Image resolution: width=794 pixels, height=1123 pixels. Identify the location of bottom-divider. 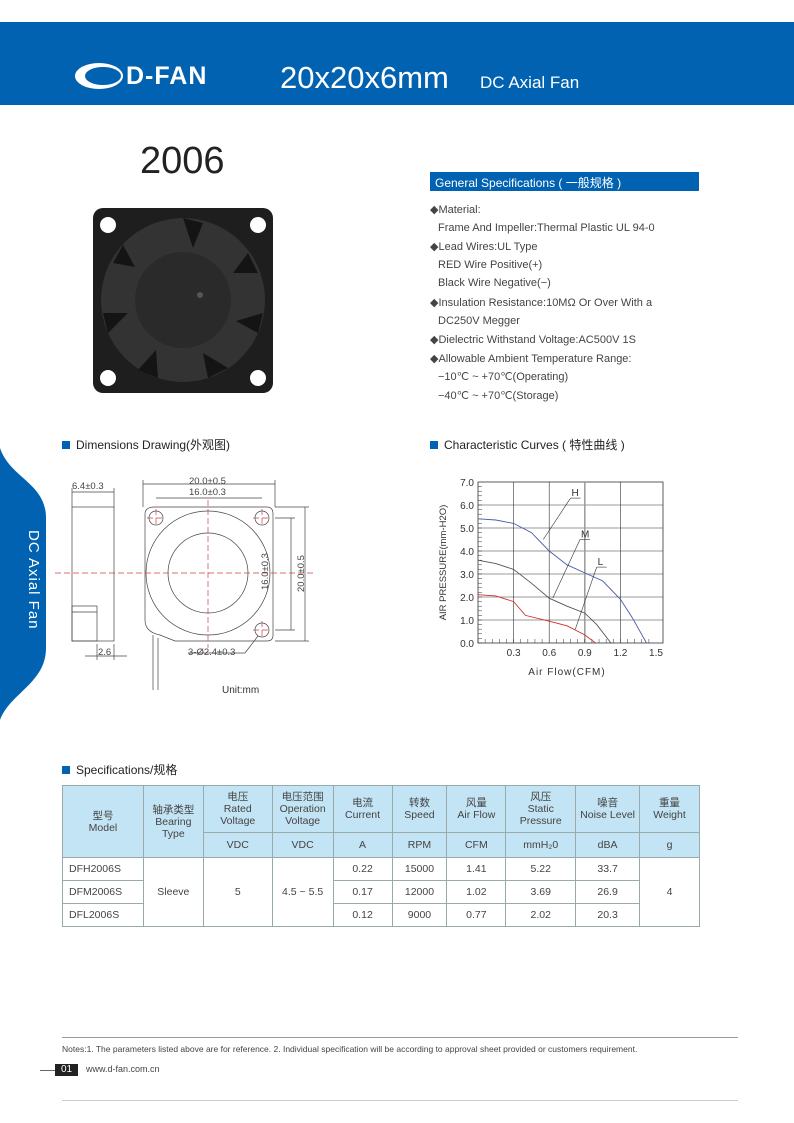
(400, 1100).